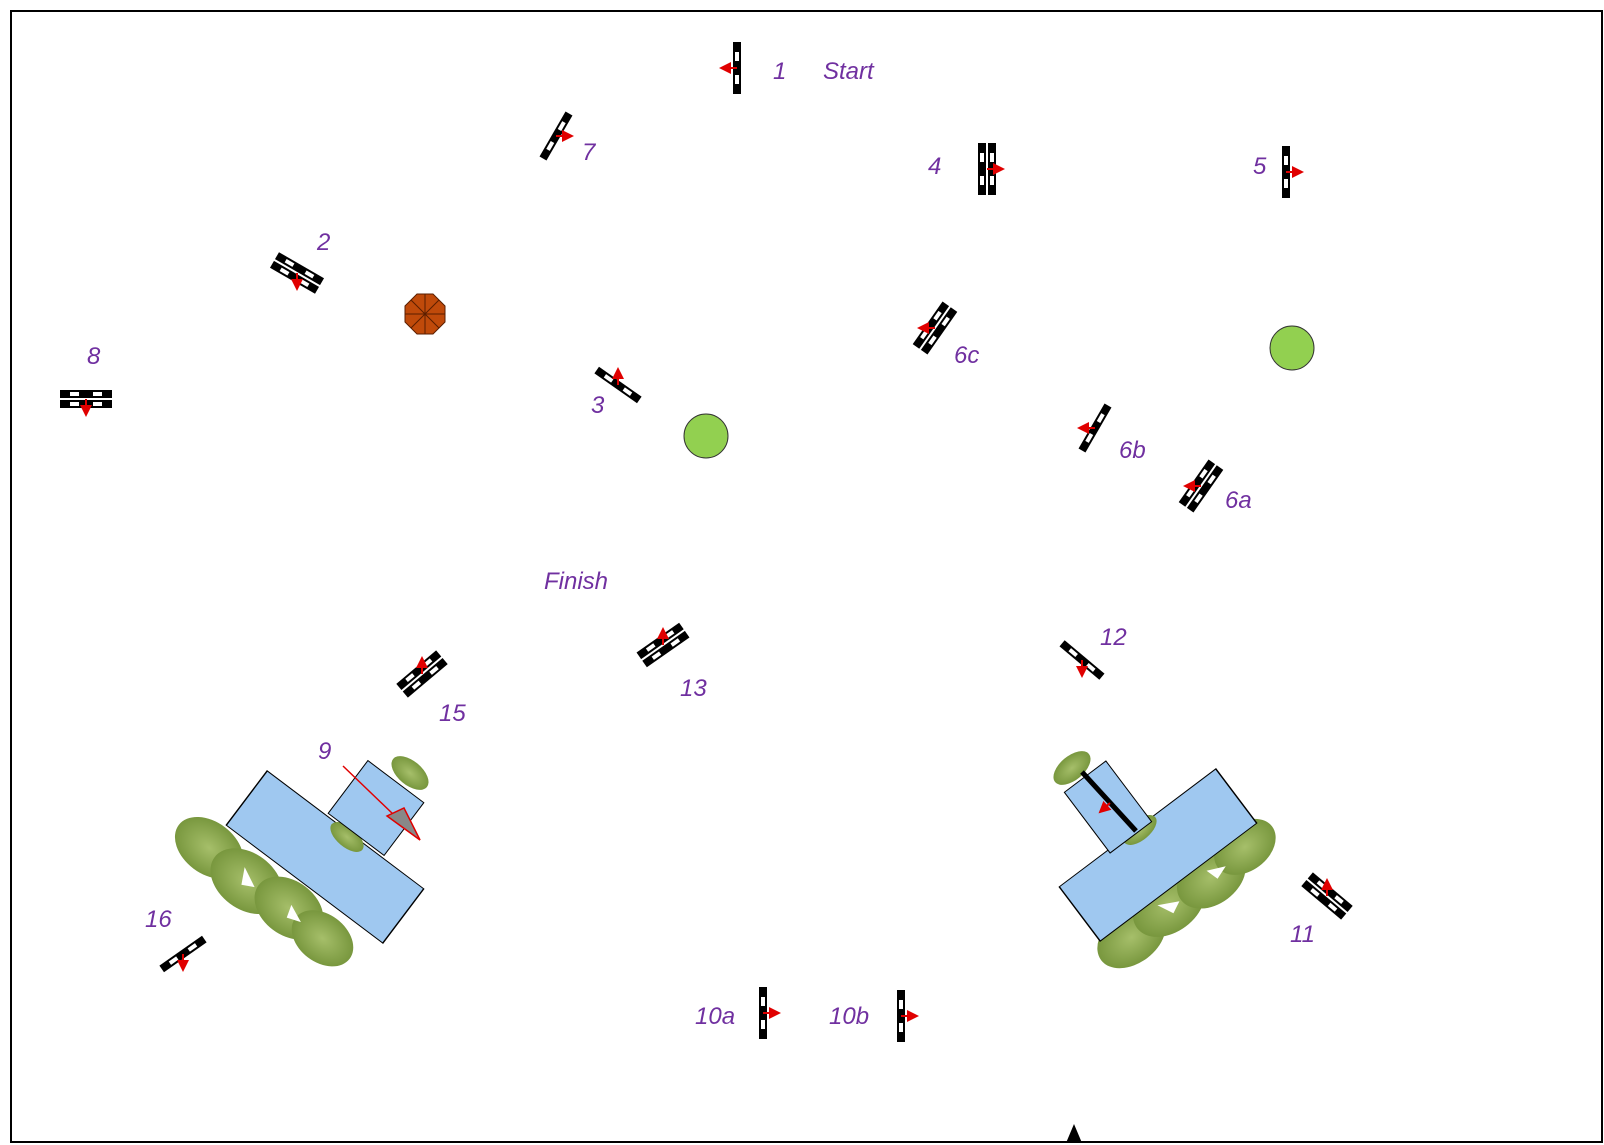 Image resolution: width=1604 pixels, height=1145 pixels. I want to click on obstacle-10b, so click(908, 1016).